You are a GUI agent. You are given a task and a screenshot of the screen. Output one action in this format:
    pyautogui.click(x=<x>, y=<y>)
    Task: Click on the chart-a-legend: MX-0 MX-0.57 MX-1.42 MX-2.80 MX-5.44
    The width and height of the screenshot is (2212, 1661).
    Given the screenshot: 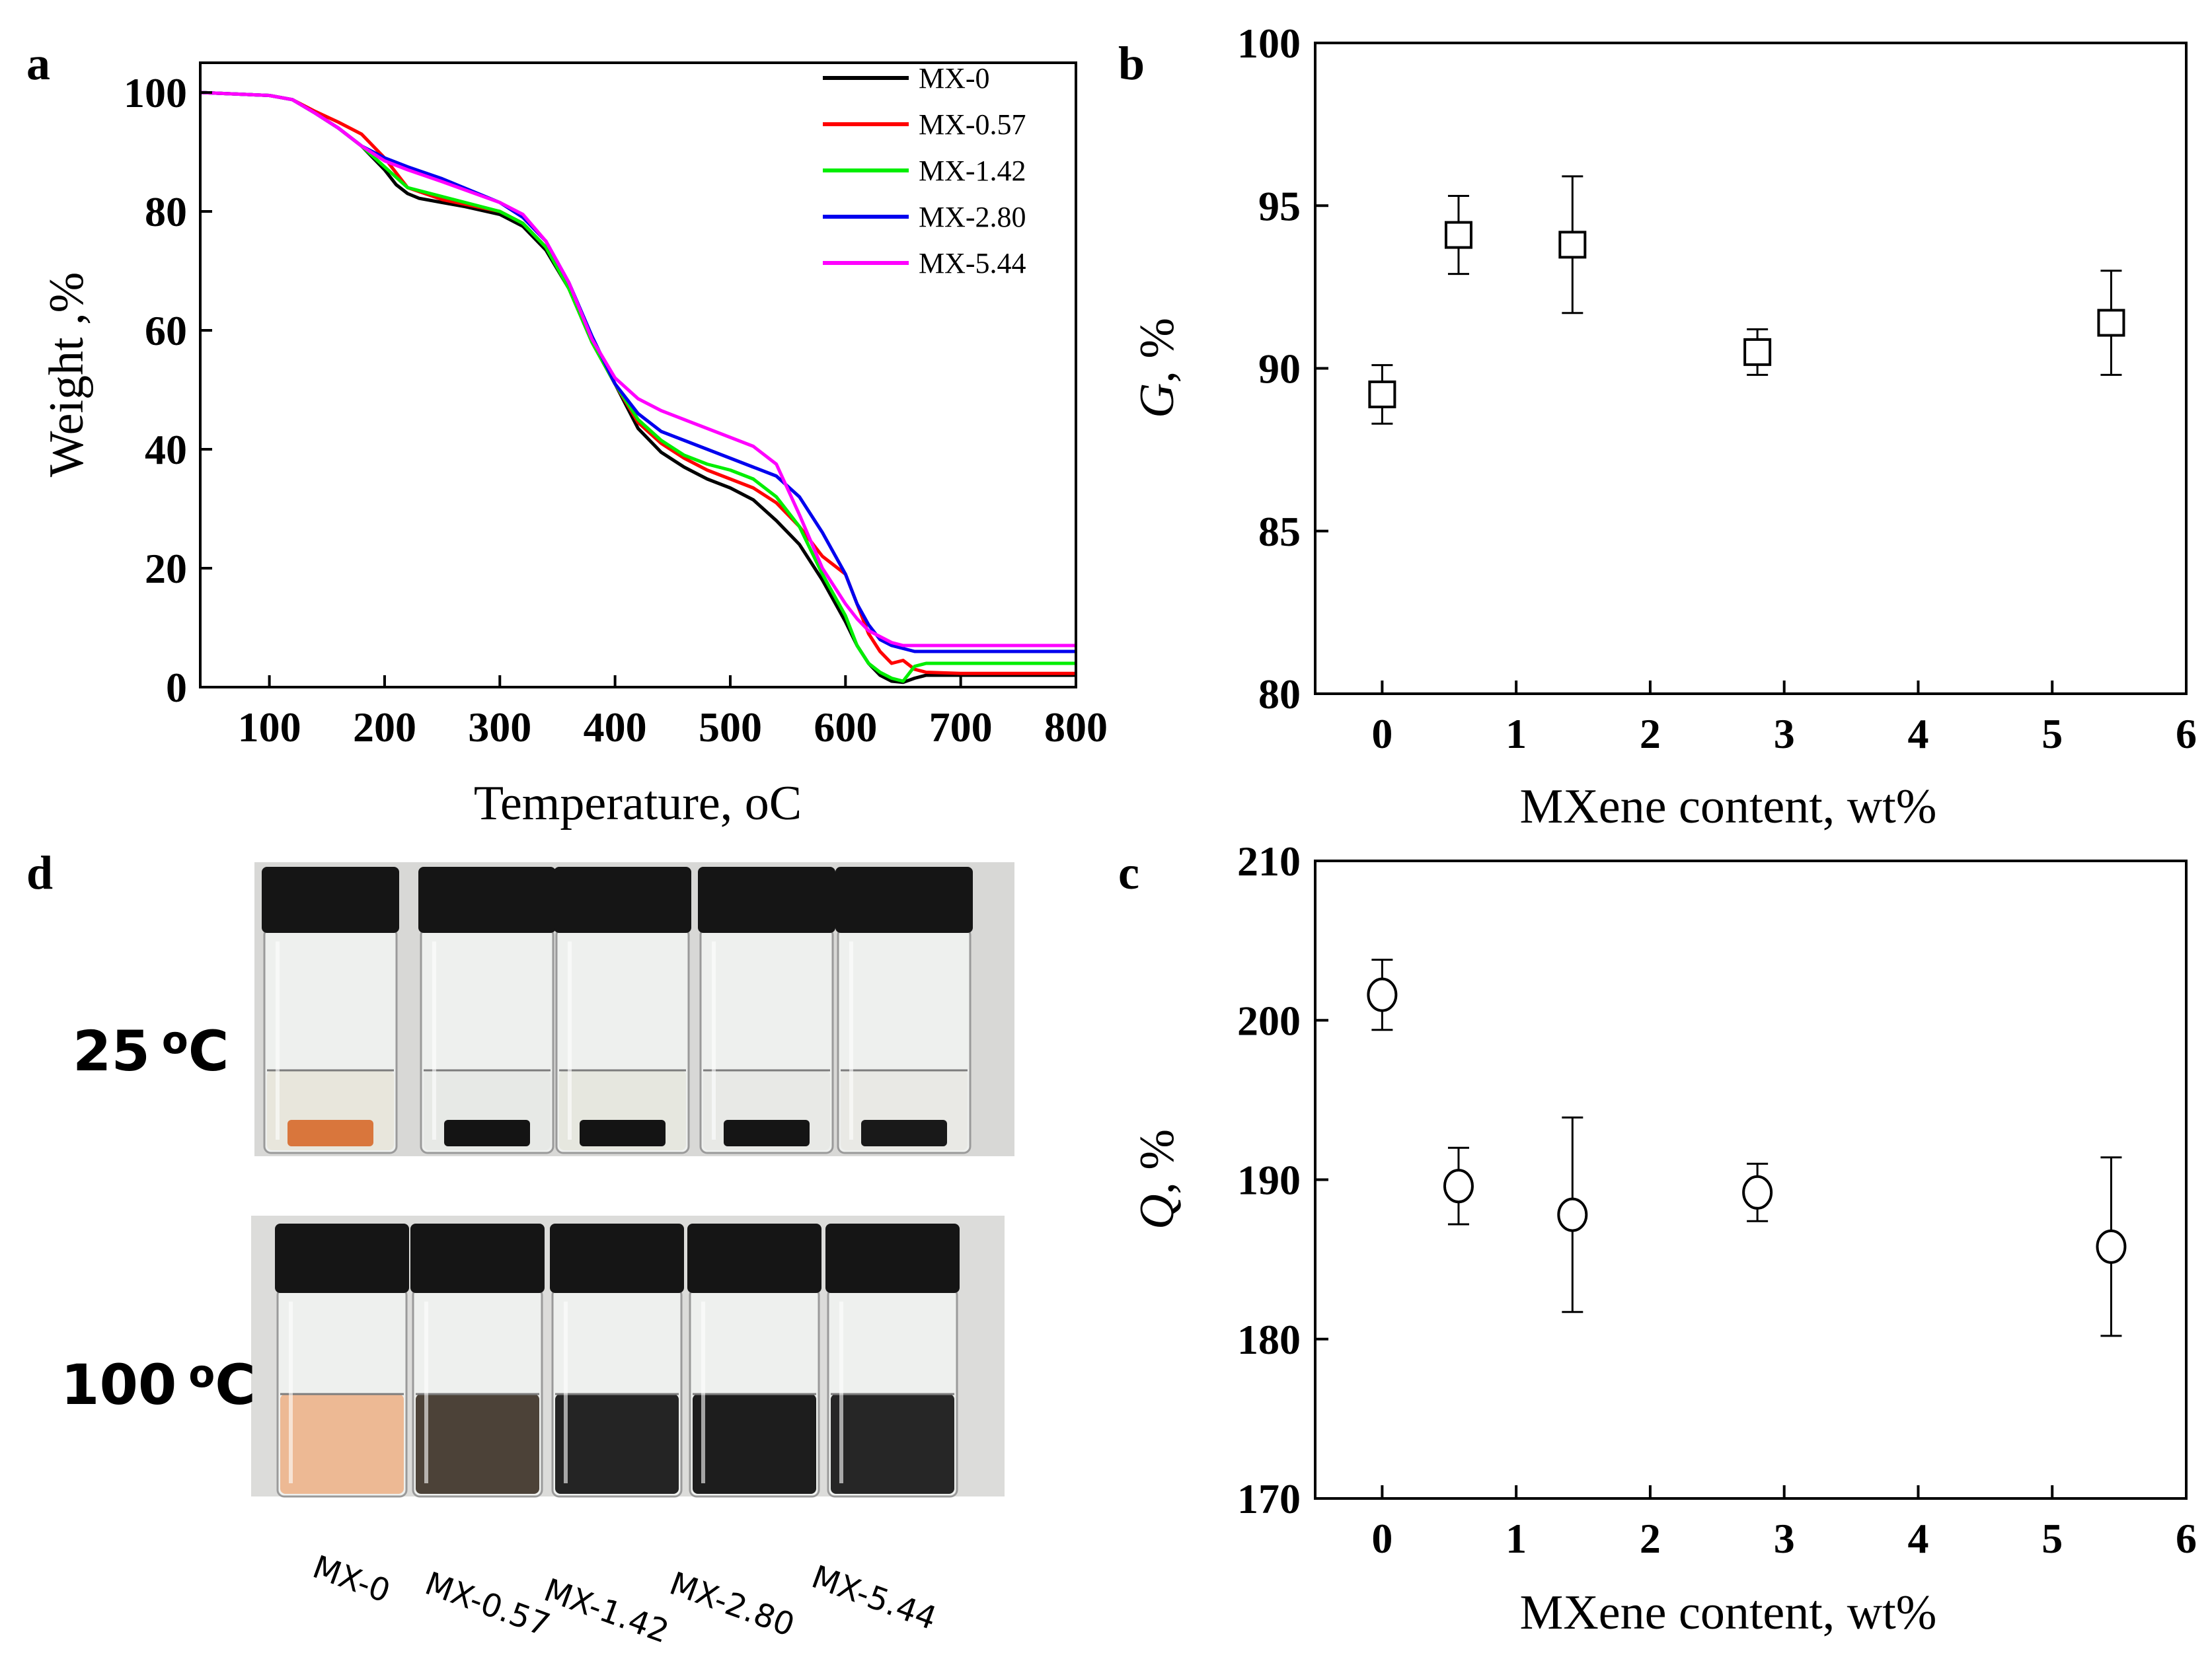 What is the action you would take?
    pyautogui.click(x=924, y=170)
    